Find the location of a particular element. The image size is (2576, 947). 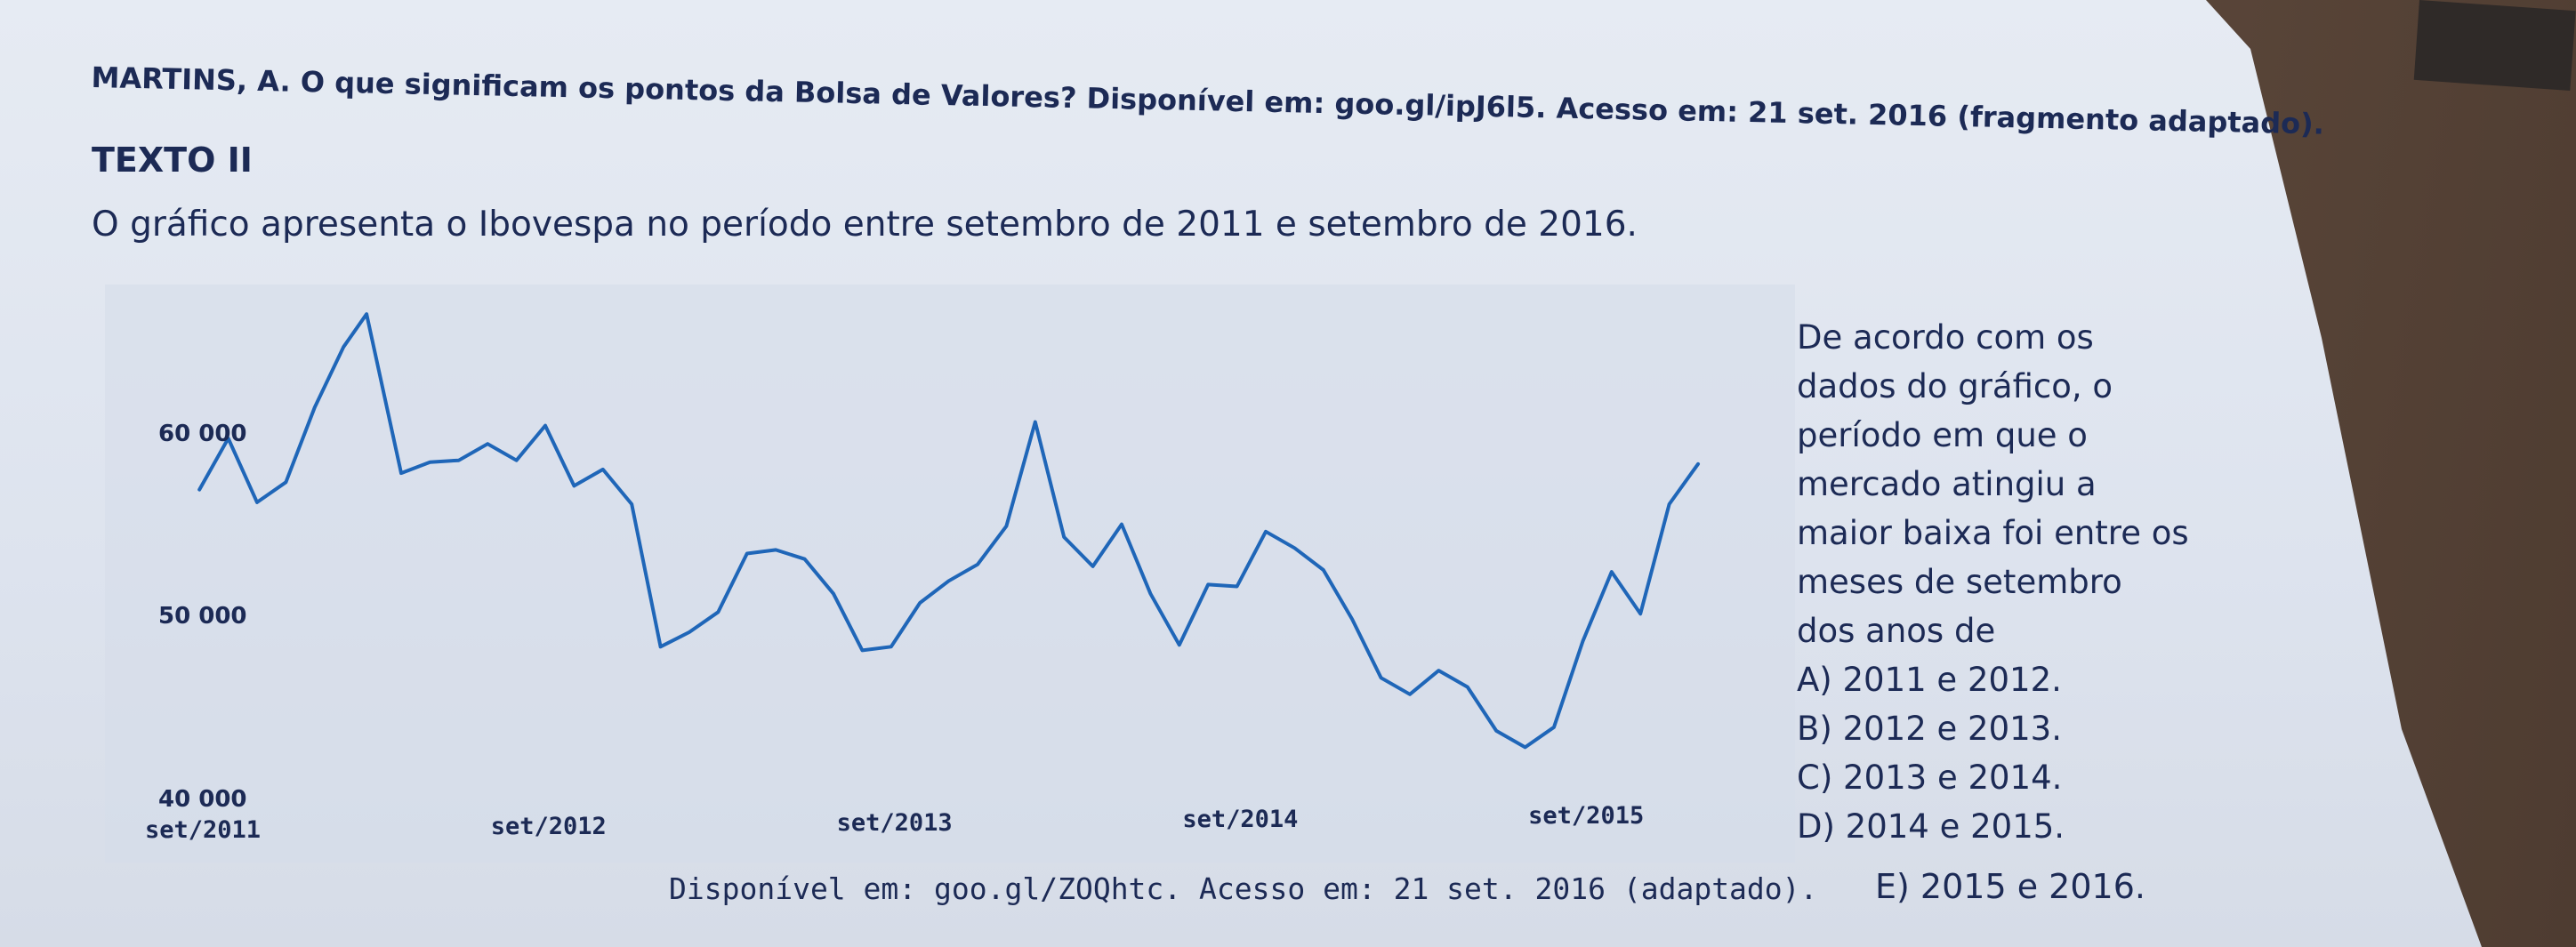

y-tick-label: 40 000 is located at coordinates (202, 800).